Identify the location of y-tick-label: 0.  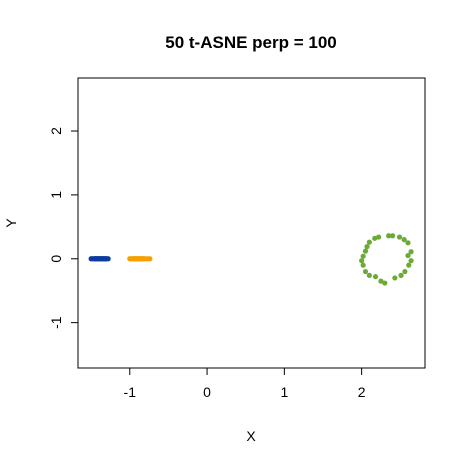
(56, 259).